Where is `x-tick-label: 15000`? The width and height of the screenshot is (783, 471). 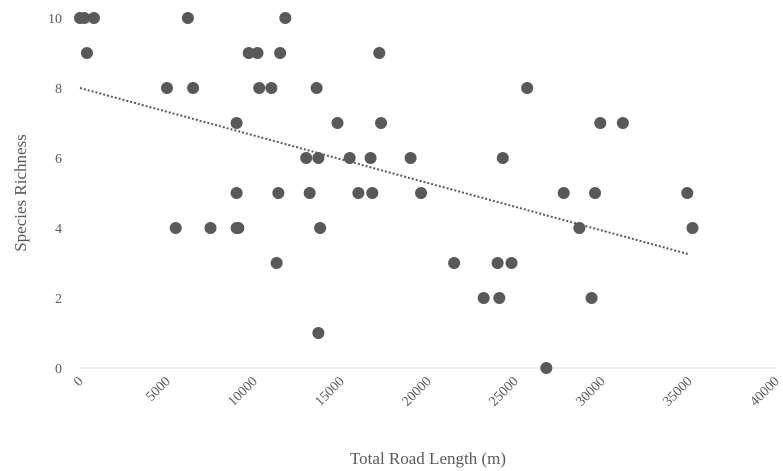 x-tick-label: 15000 is located at coordinates (329, 391).